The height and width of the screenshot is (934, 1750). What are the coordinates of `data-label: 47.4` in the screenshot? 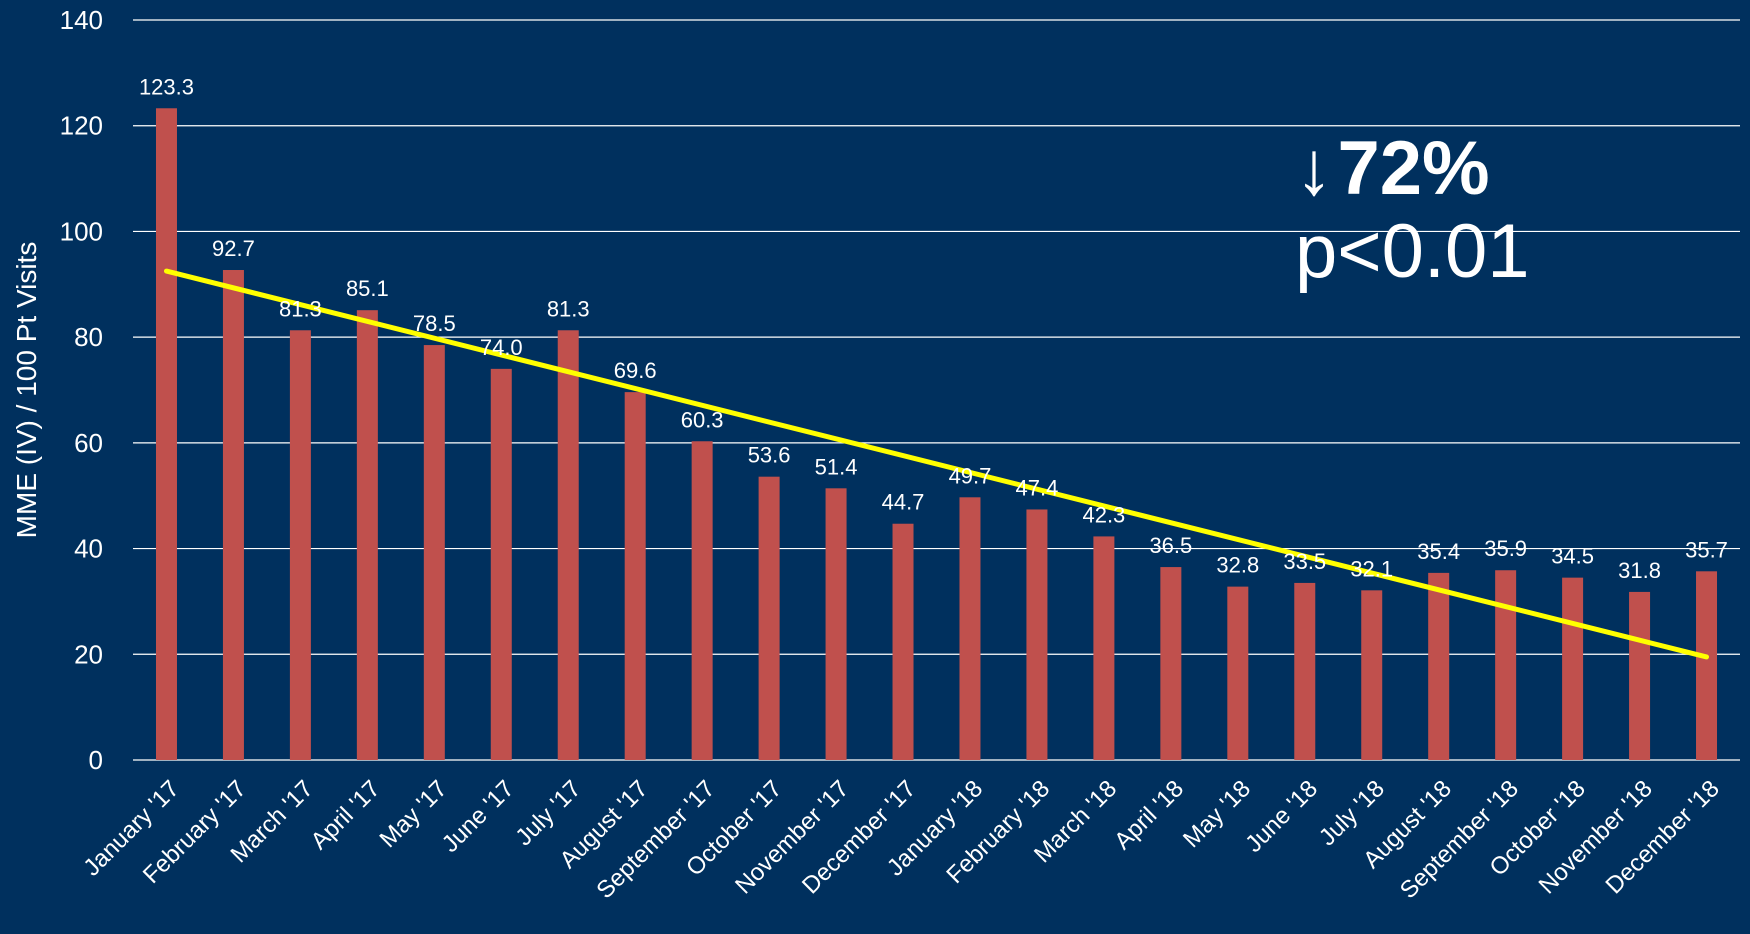 It's located at (1037, 487).